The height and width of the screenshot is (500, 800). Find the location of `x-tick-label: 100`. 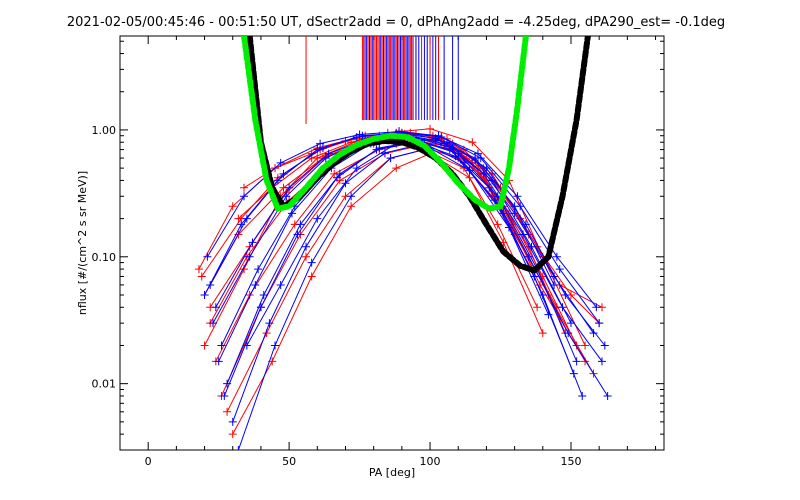

x-tick-label: 100 is located at coordinates (430, 461).